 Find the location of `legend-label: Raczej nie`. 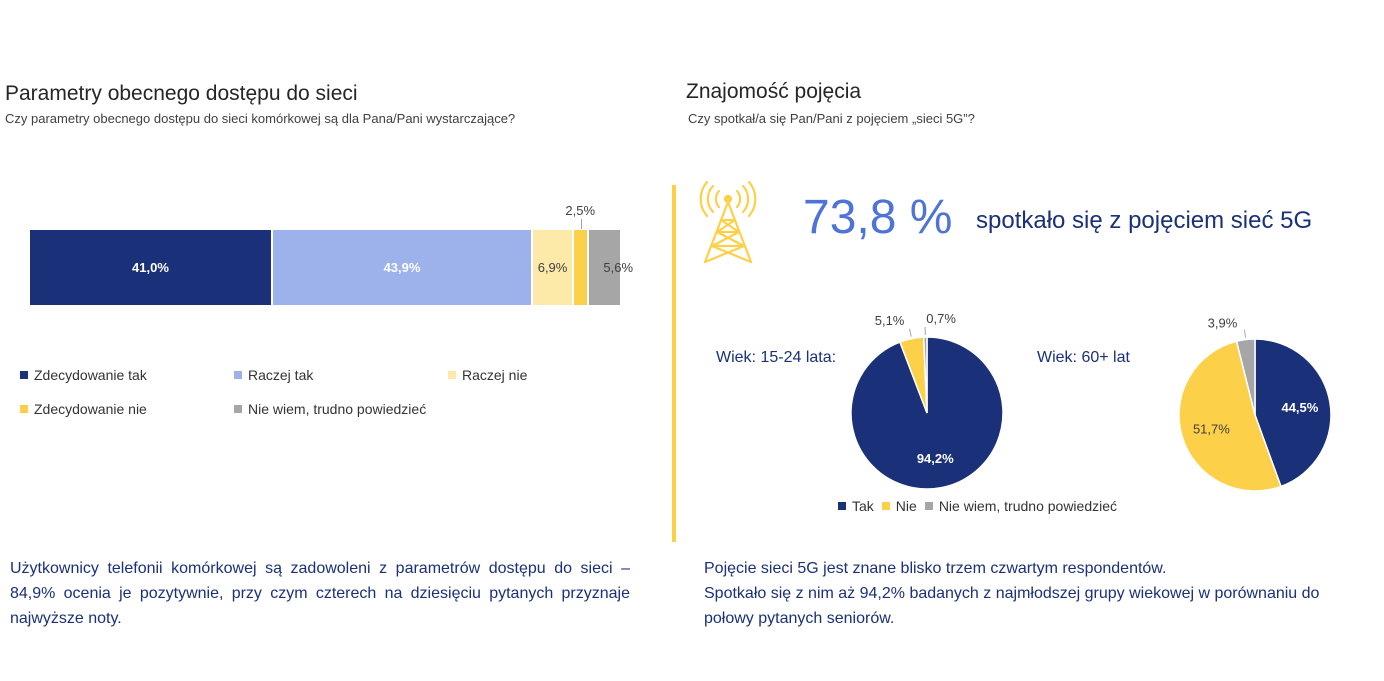

legend-label: Raczej nie is located at coordinates (495, 375).